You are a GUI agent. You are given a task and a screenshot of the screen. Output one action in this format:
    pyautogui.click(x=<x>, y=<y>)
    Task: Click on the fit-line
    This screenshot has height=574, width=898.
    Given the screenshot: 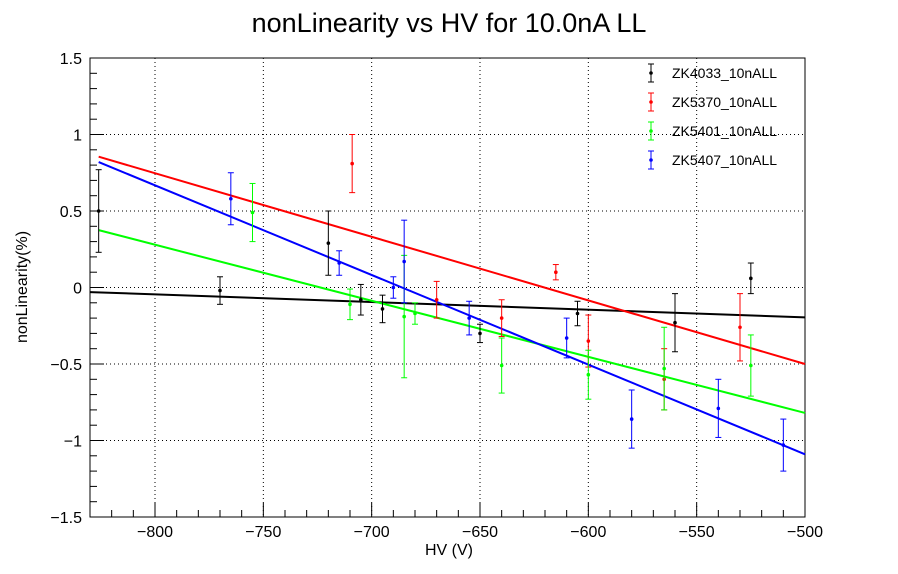 What is the action you would take?
    pyautogui.click(x=447, y=305)
    